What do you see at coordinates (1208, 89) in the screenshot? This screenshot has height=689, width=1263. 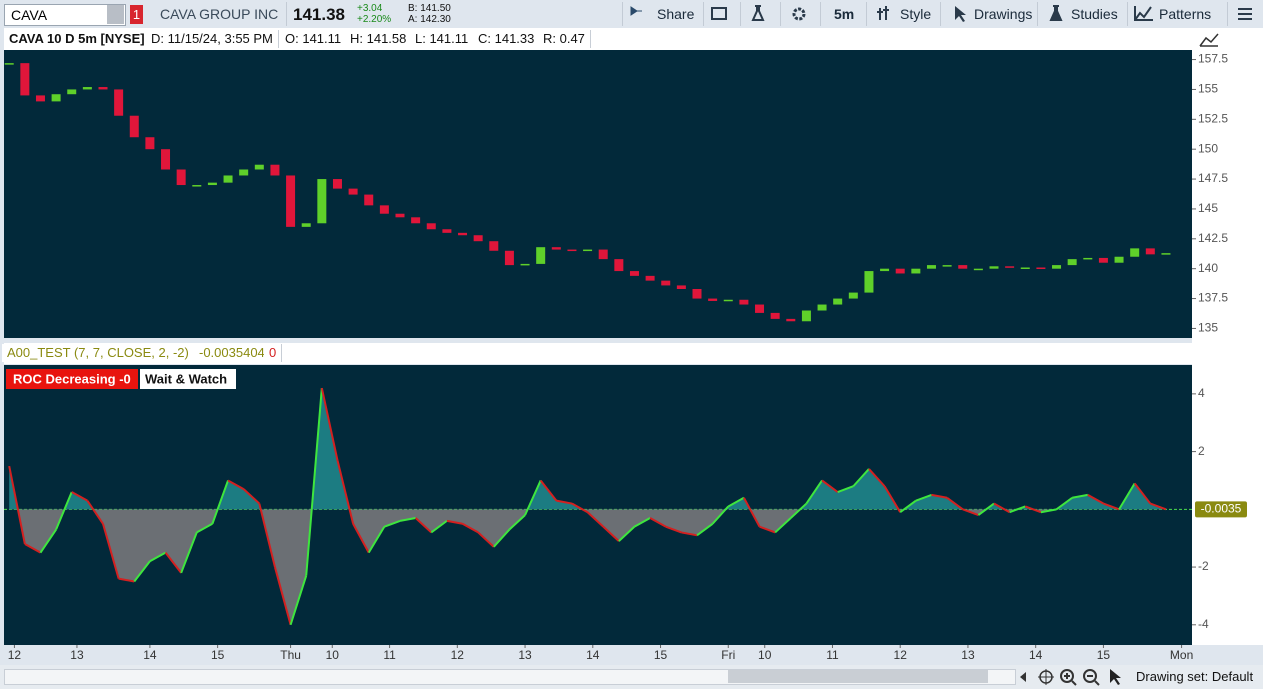 I see `y-tick-label: 155` at bounding box center [1208, 89].